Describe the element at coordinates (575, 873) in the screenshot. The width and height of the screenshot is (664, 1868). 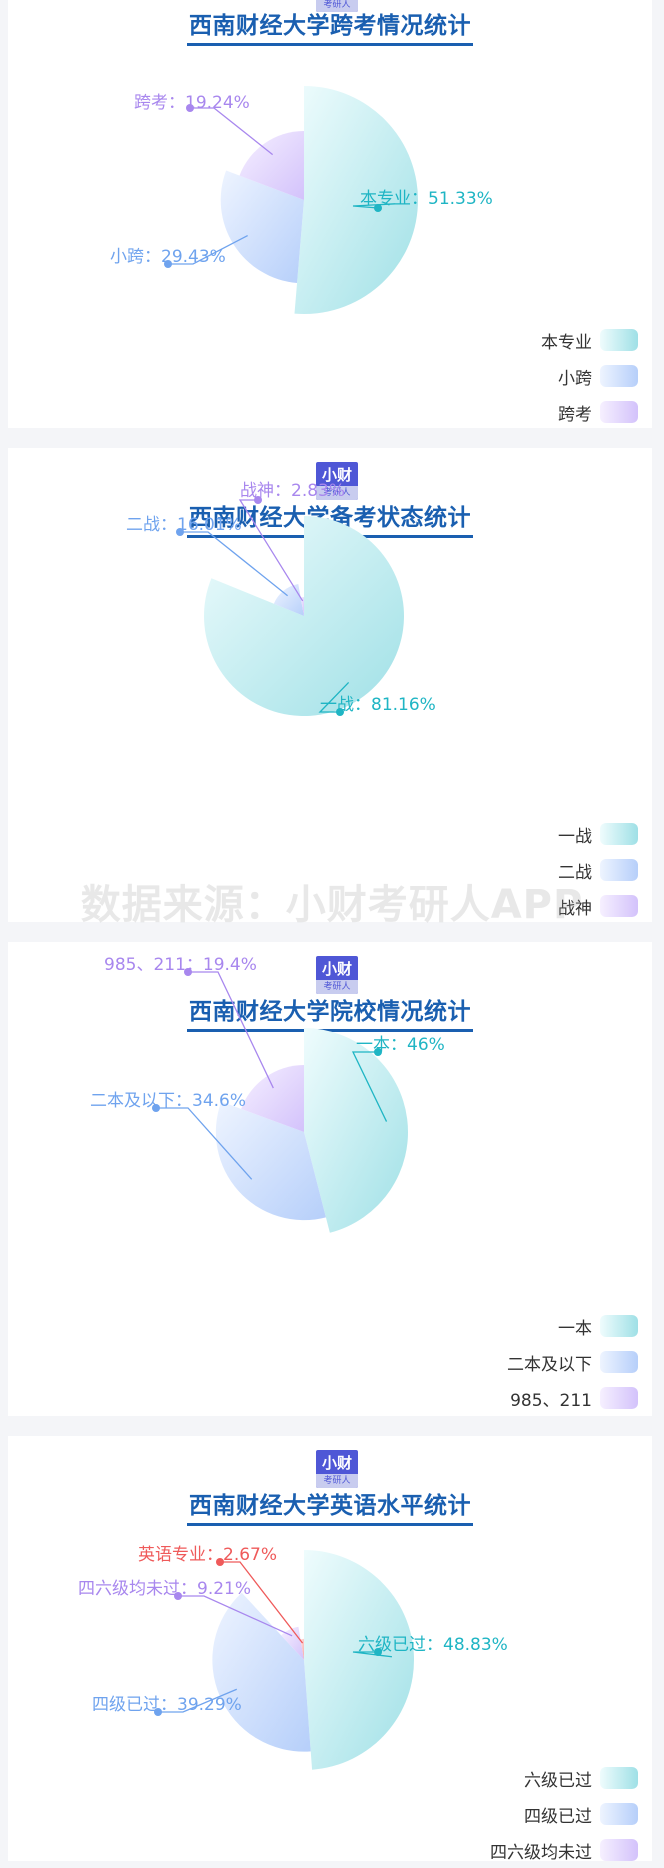
I see `legend-label: 二战` at that location.